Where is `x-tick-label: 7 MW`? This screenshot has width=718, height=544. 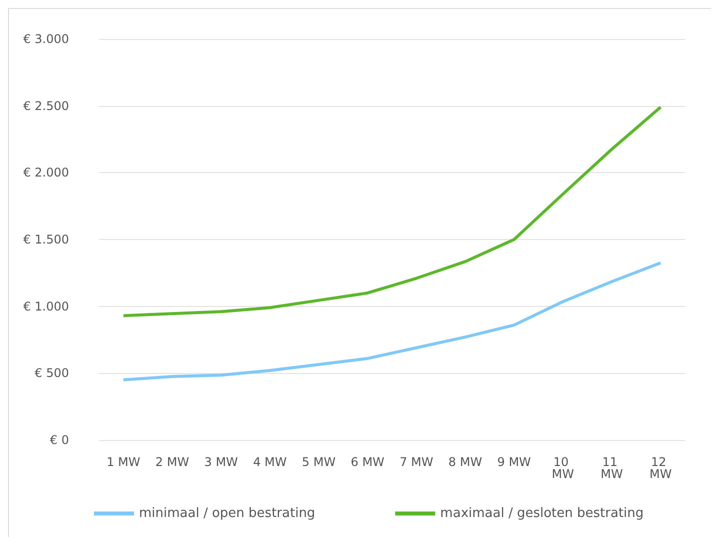 x-tick-label: 7 MW is located at coordinates (417, 462).